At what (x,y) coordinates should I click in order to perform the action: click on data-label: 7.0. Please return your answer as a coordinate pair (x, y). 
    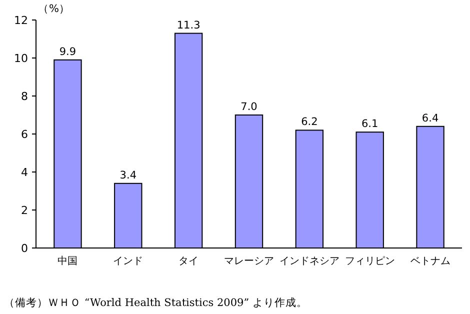
    Looking at the image, I should click on (249, 107).